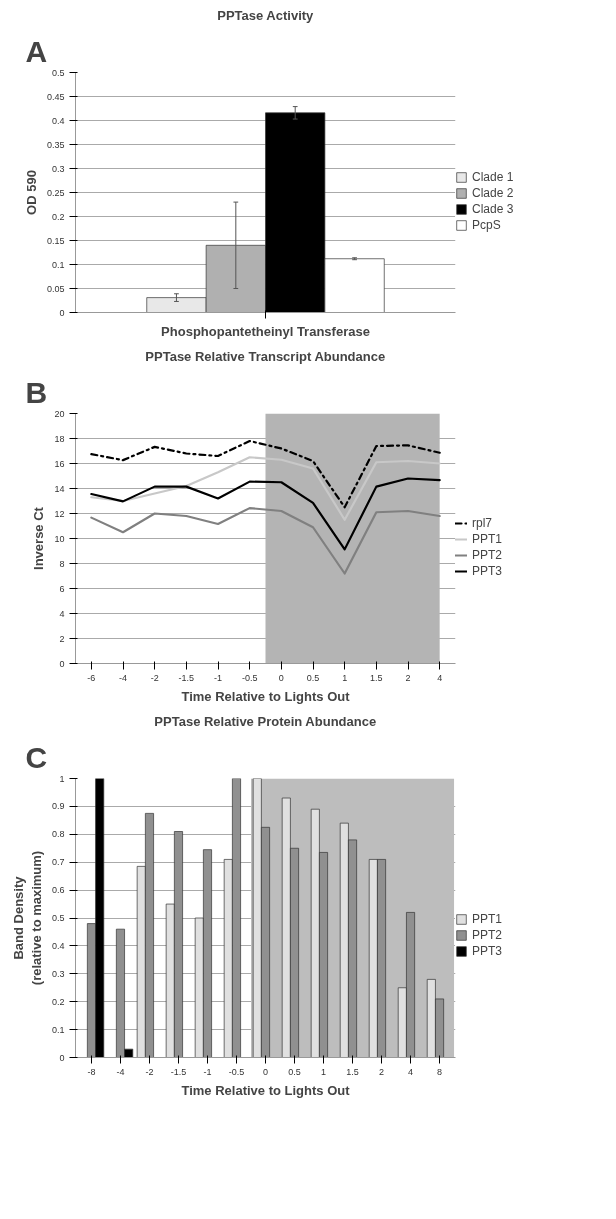  What do you see at coordinates (62, 588) in the screenshot?
I see `y-tick-label: 6` at bounding box center [62, 588].